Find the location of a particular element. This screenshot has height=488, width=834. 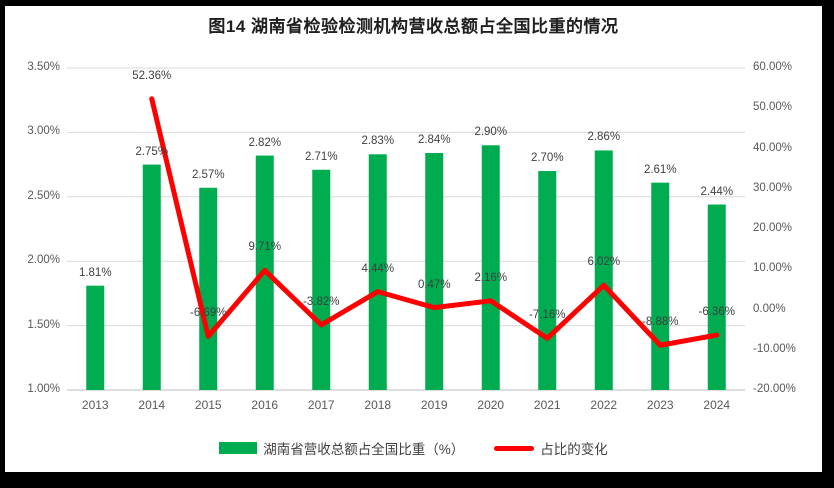

line-data-label: 2.16% is located at coordinates (491, 277).